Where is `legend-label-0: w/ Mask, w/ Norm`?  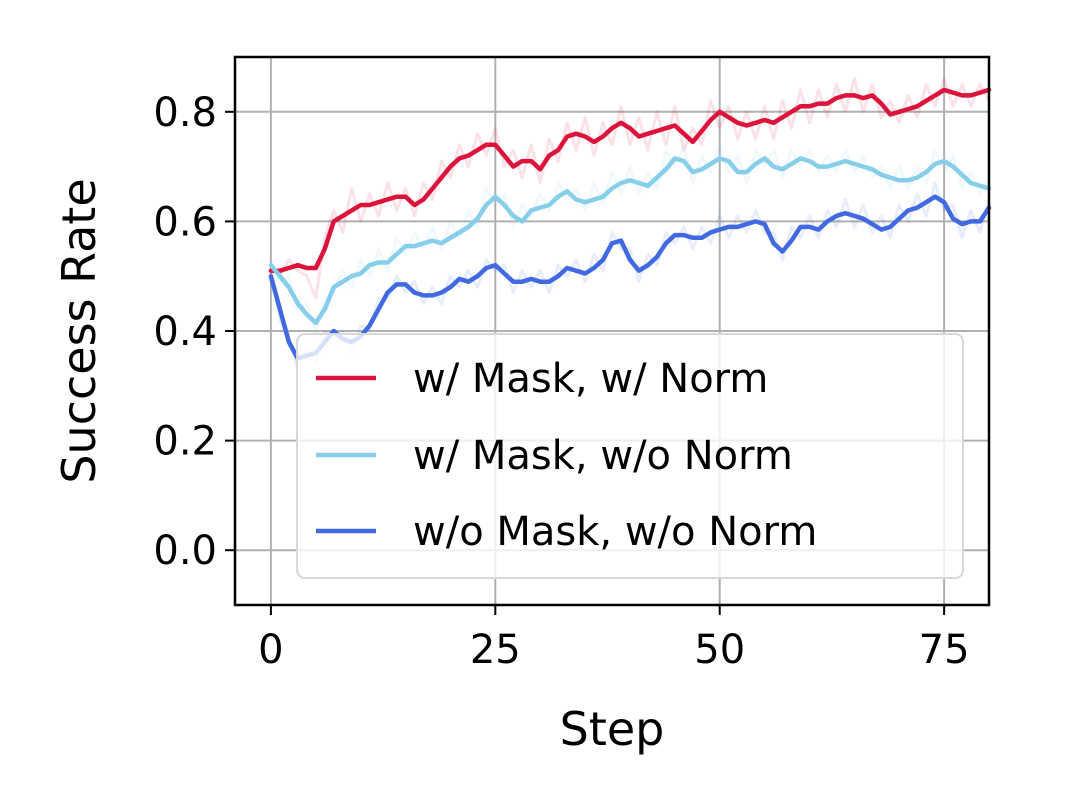
legend-label-0: w/ Mask, w/ Norm is located at coordinates (590, 379).